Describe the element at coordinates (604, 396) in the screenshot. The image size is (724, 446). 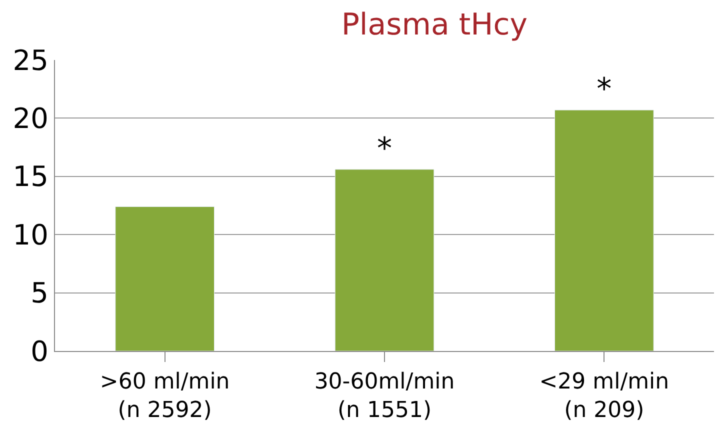
I see `x-tick-label: <29 ml/min (n 209)` at that location.